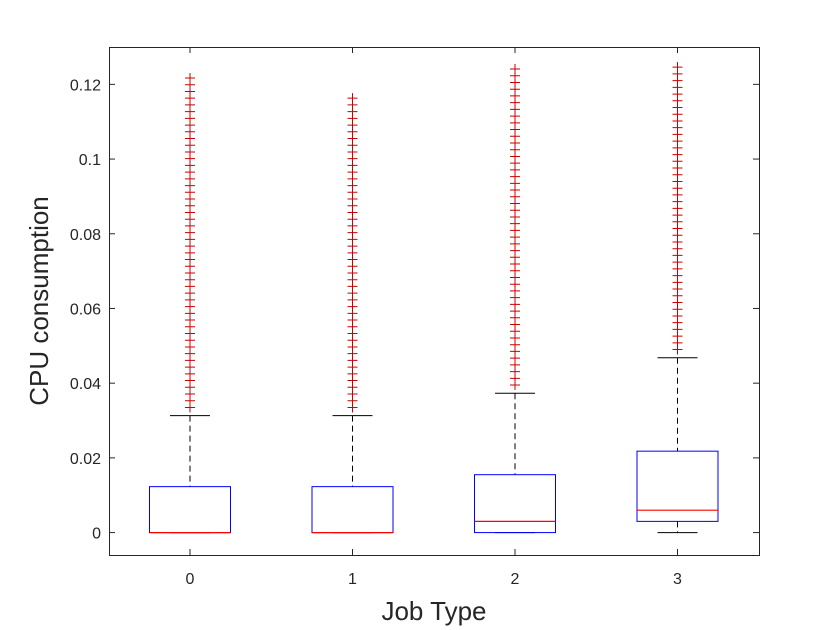  What do you see at coordinates (85, 235) in the screenshot?
I see `y-tick-label: 0.08` at bounding box center [85, 235].